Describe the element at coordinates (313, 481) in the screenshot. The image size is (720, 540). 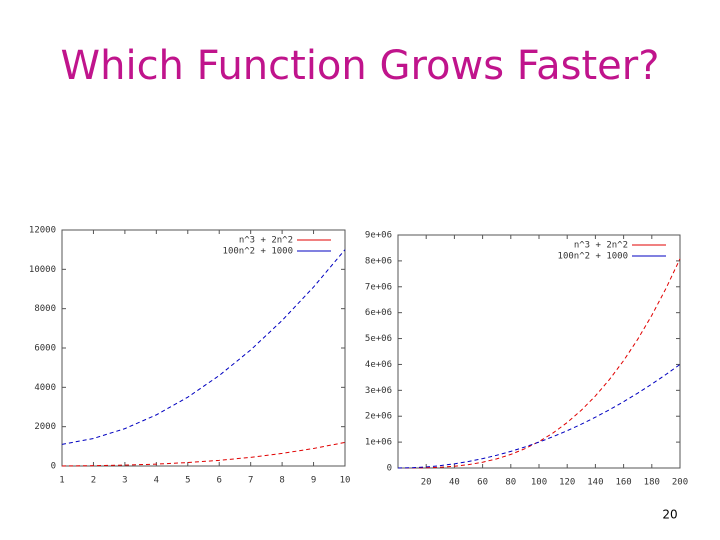
I see `x-tick-label: 9` at that location.